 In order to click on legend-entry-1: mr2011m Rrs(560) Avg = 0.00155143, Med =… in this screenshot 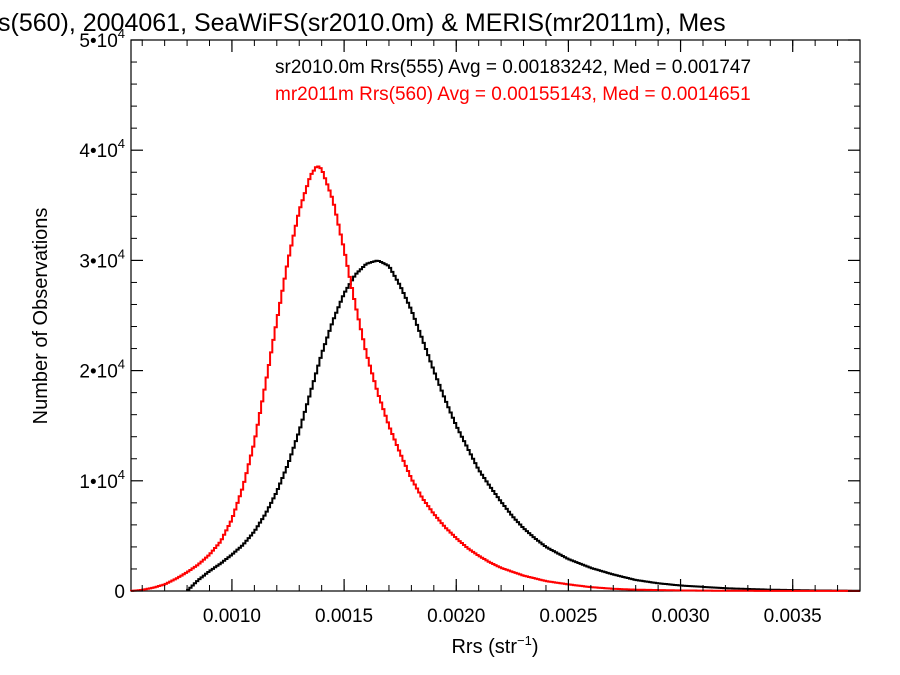, I will do `click(513, 94)`.